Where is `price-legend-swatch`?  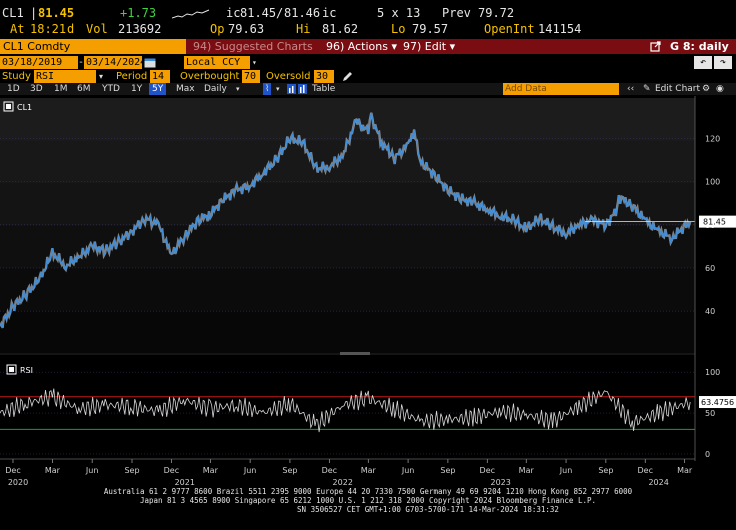
price-legend-swatch is located at coordinates (8, 106).